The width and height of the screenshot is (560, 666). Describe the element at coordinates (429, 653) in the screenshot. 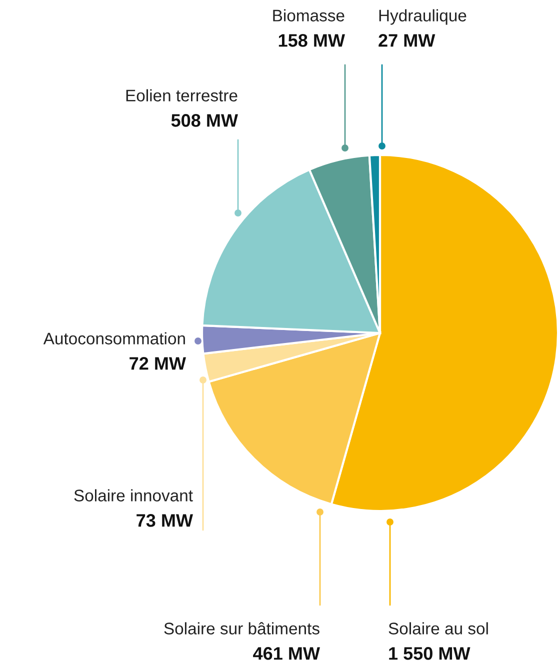

I see `data-label: 1 550 MW` at that location.